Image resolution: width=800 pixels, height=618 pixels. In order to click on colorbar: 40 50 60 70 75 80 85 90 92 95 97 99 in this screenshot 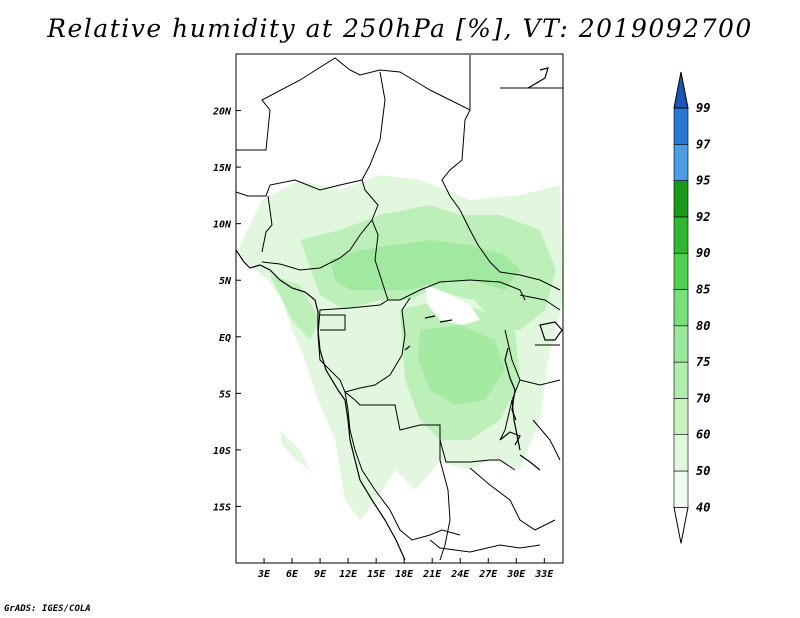, I will do `click(692, 307)`.